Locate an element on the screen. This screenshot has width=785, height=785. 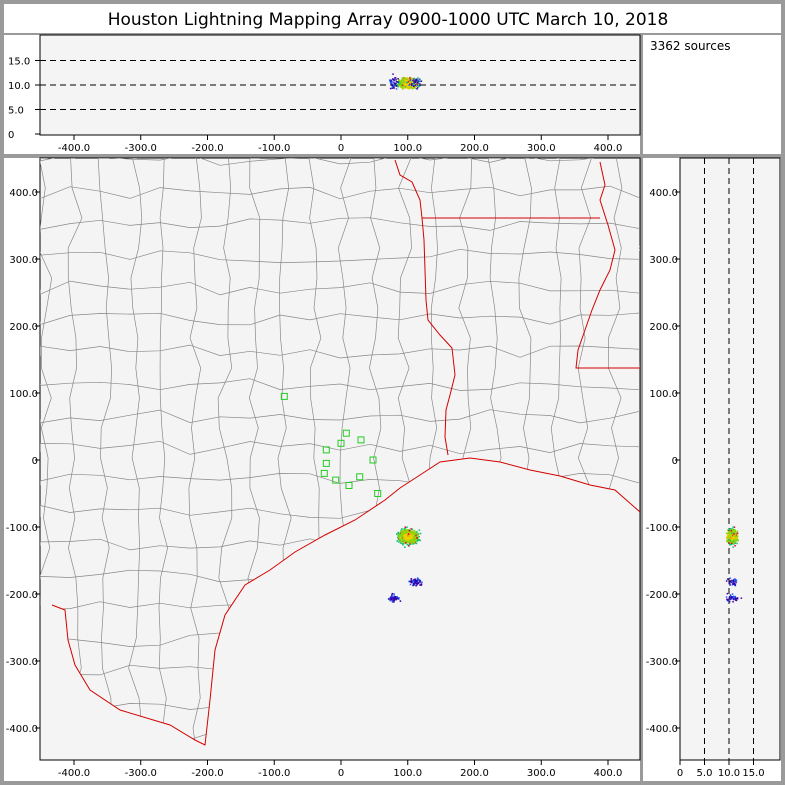
plan-y-tick-label: 400.0 is located at coordinates (23, 193).